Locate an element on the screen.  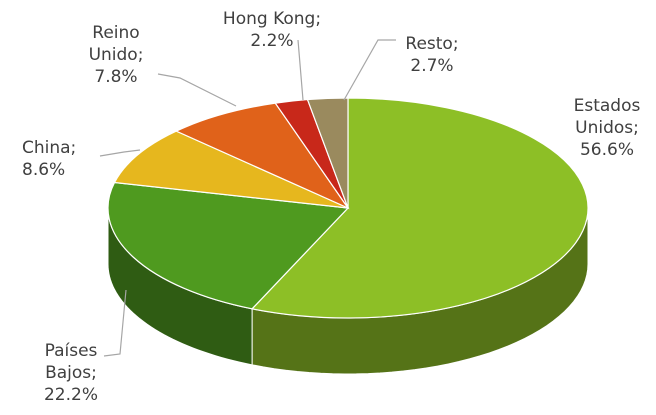
data-label: Hong Kong; 2.2% is located at coordinates (272, 30).